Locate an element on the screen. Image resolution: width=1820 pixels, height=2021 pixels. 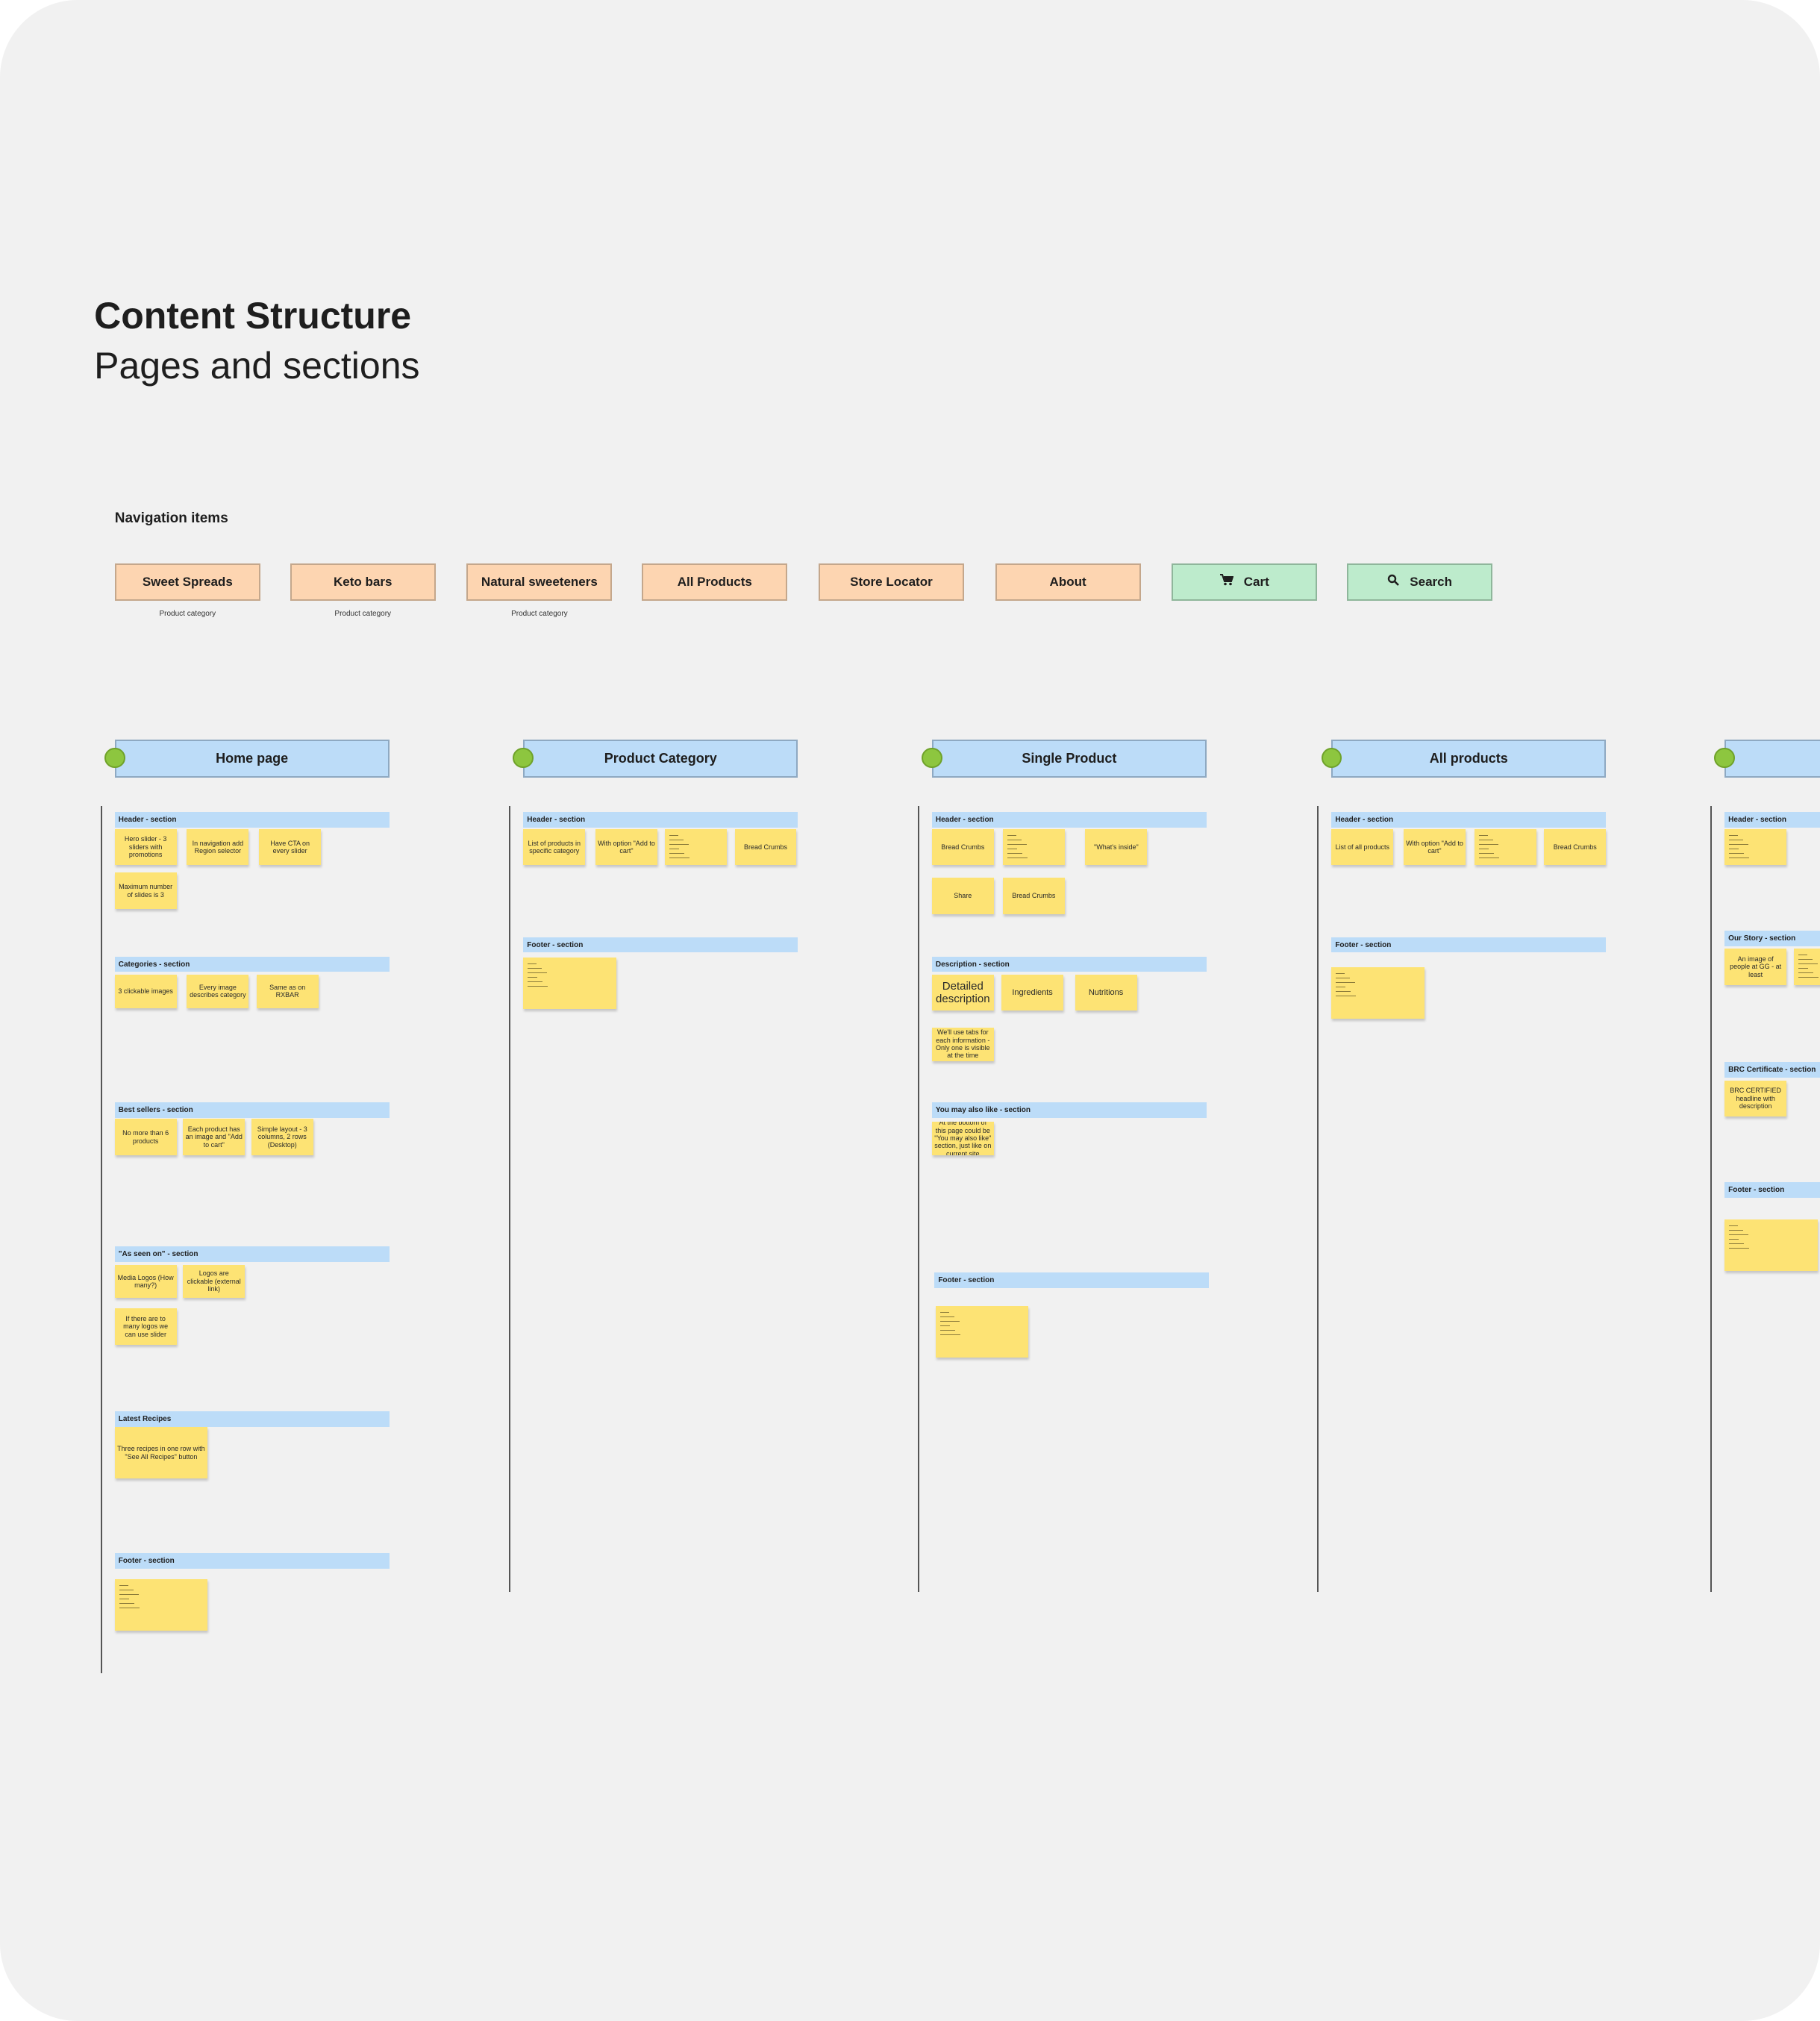
nav-button-label: All Products is located at coordinates (714, 581).